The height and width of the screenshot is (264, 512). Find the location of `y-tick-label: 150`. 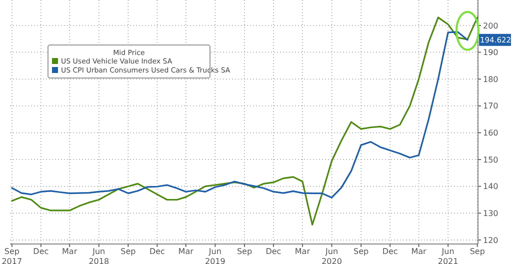

y-tick-label: 150 is located at coordinates (490, 159).